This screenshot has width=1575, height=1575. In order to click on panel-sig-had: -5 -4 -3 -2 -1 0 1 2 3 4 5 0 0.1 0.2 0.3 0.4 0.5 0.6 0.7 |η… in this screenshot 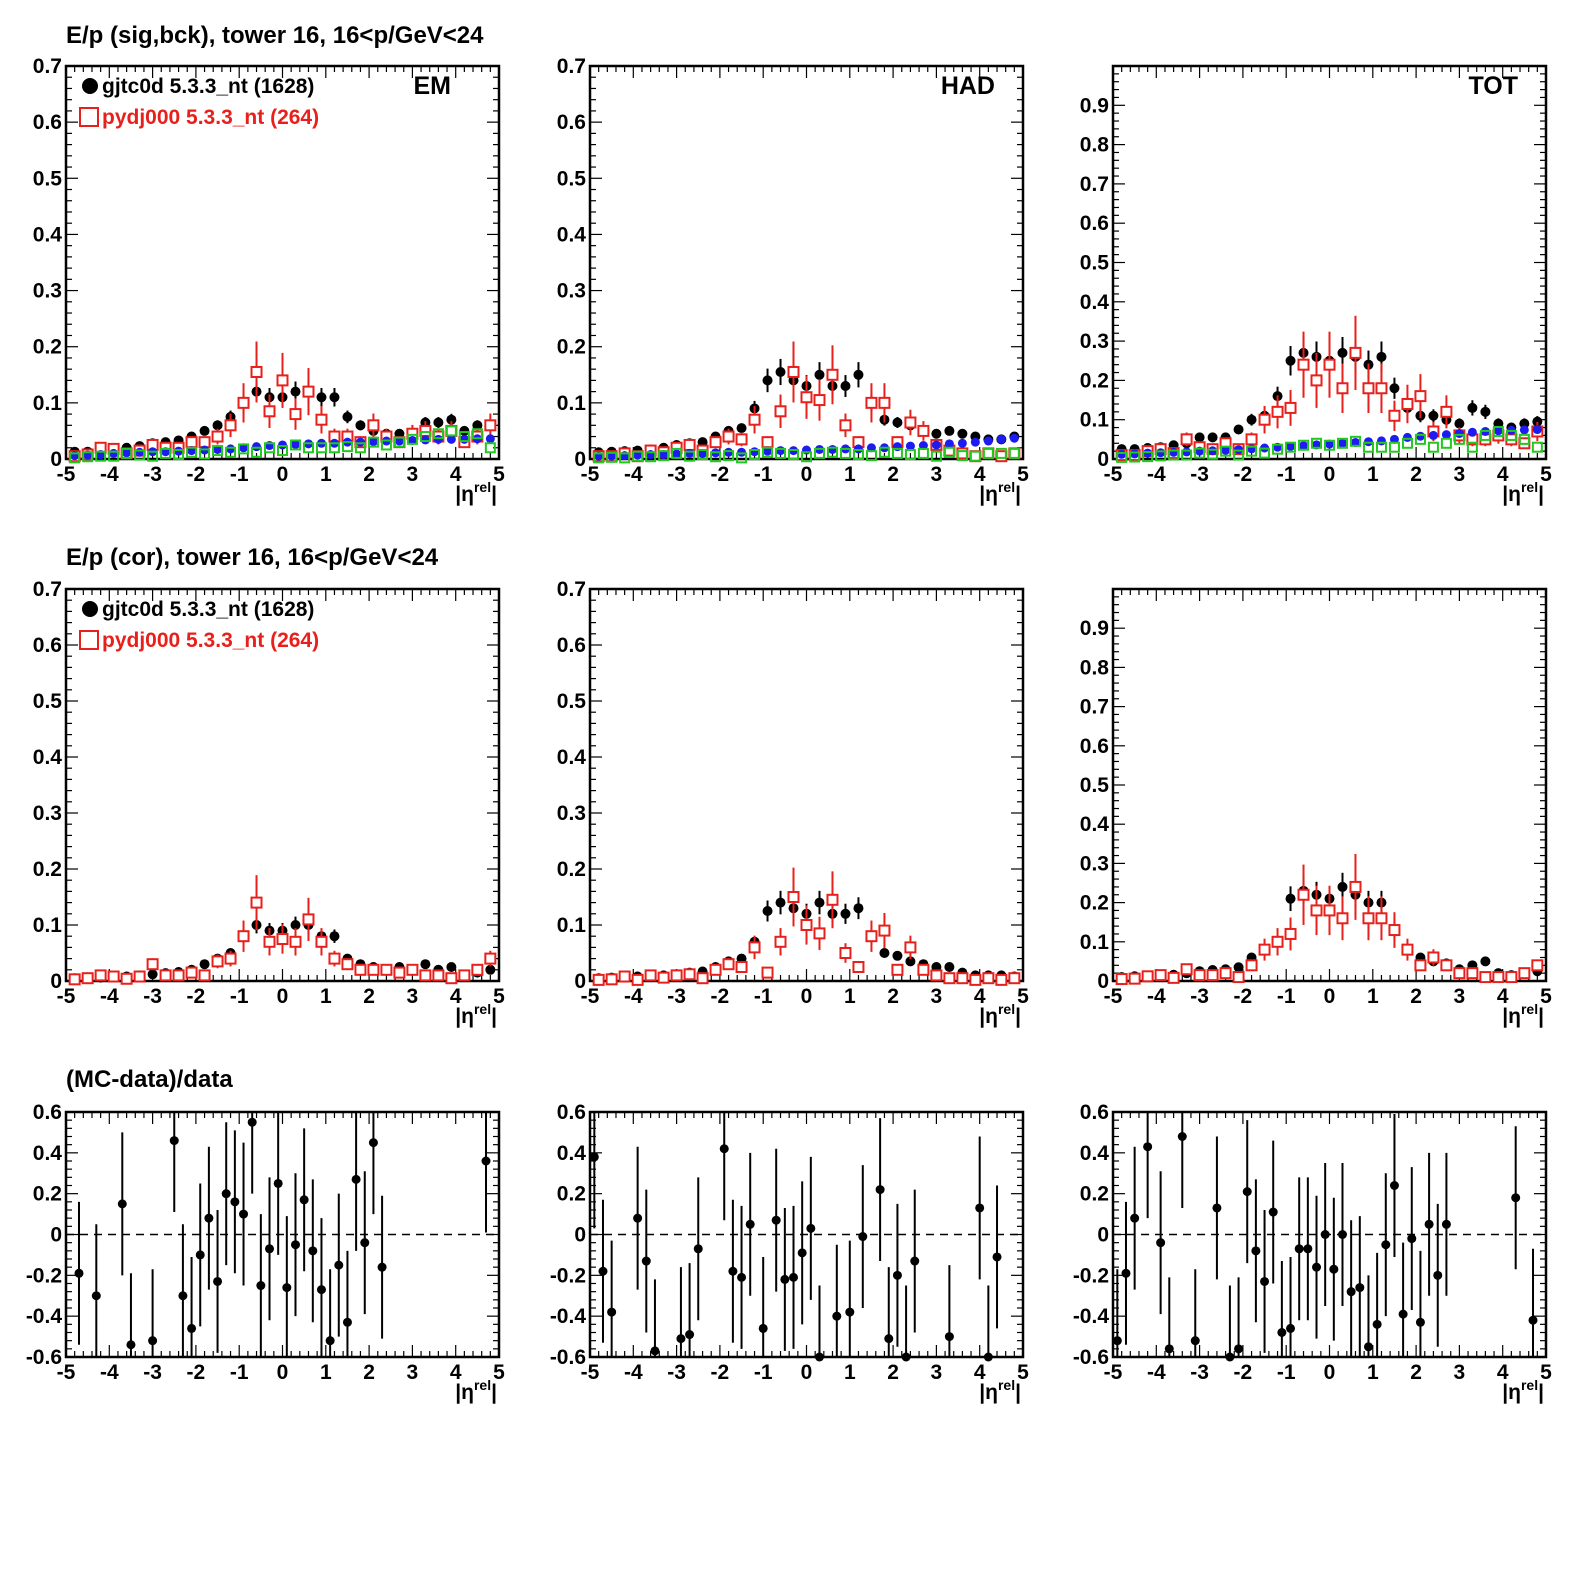, I will do `click(793, 280)`.